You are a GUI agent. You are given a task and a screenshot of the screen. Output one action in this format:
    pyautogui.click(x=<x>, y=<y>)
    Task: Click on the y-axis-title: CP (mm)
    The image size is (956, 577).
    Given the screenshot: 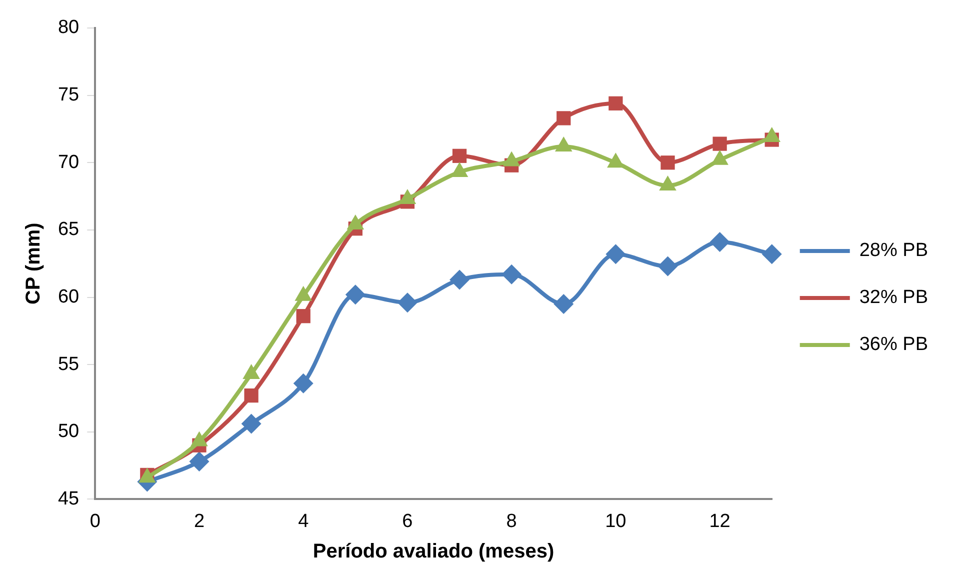 What is the action you would take?
    pyautogui.click(x=33, y=263)
    